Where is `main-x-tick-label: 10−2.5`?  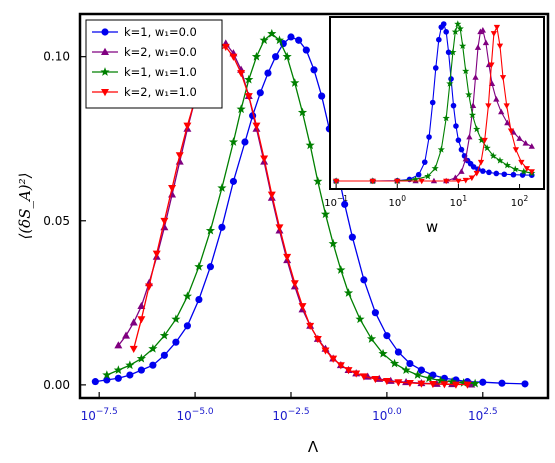 main-x-tick-label: 10−2.5 is located at coordinates (290, 415).